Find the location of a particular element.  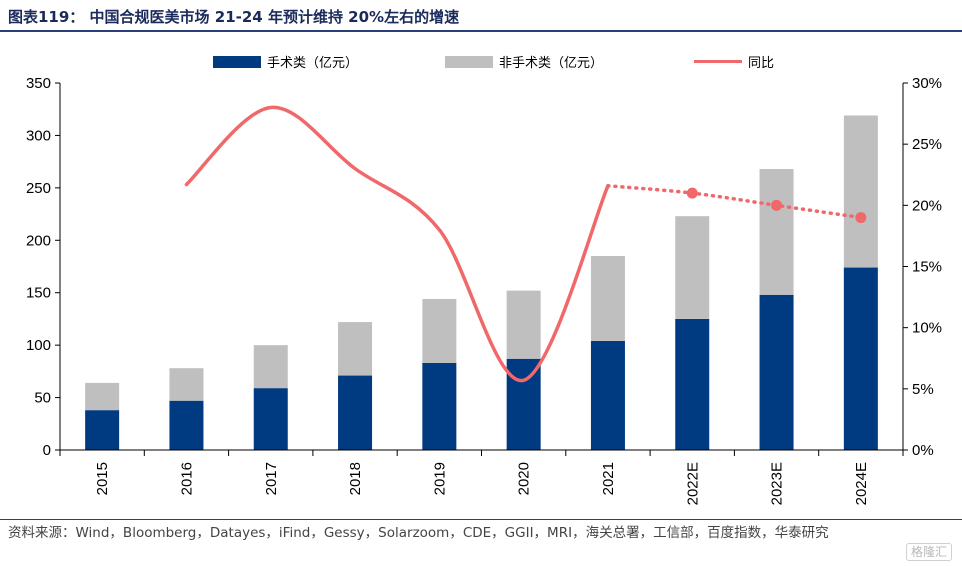

watermark: 格隆汇 is located at coordinates (928, 552).